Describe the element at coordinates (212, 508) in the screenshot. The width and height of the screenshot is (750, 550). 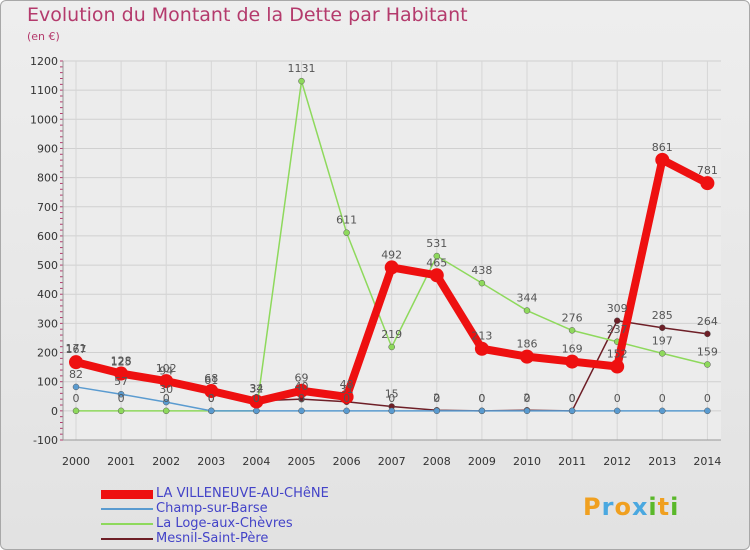
I see `legend-label-champ: Champ-sur-Barse` at that location.